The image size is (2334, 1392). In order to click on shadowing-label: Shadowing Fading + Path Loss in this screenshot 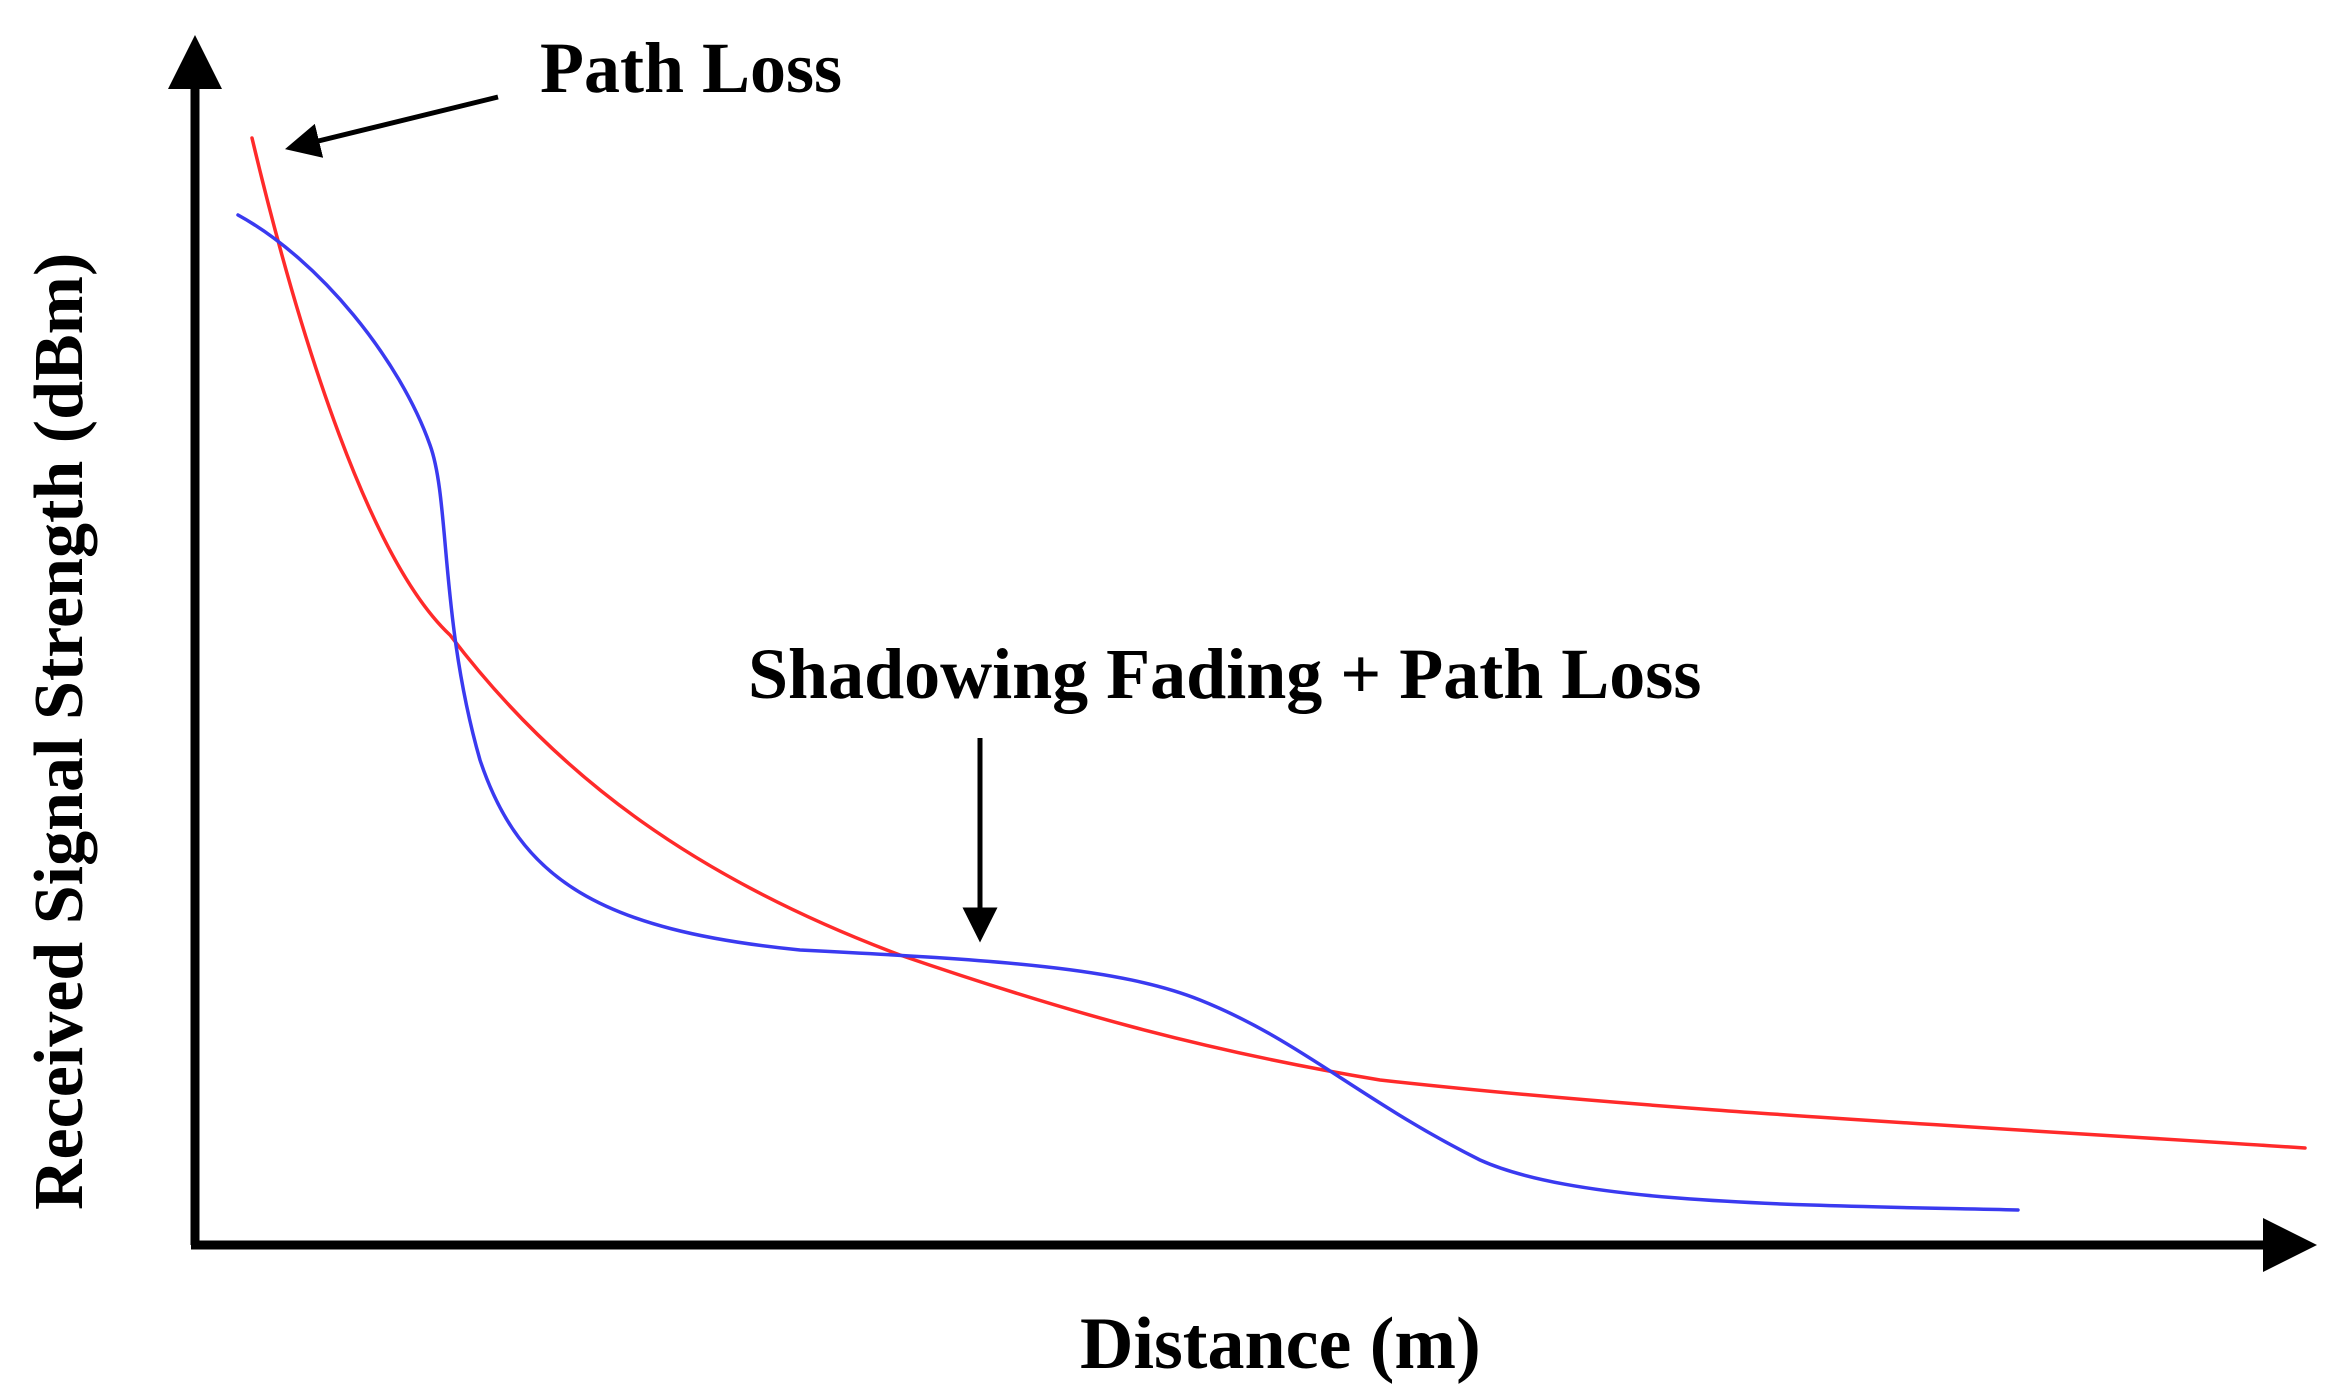, I will do `click(1224, 674)`.